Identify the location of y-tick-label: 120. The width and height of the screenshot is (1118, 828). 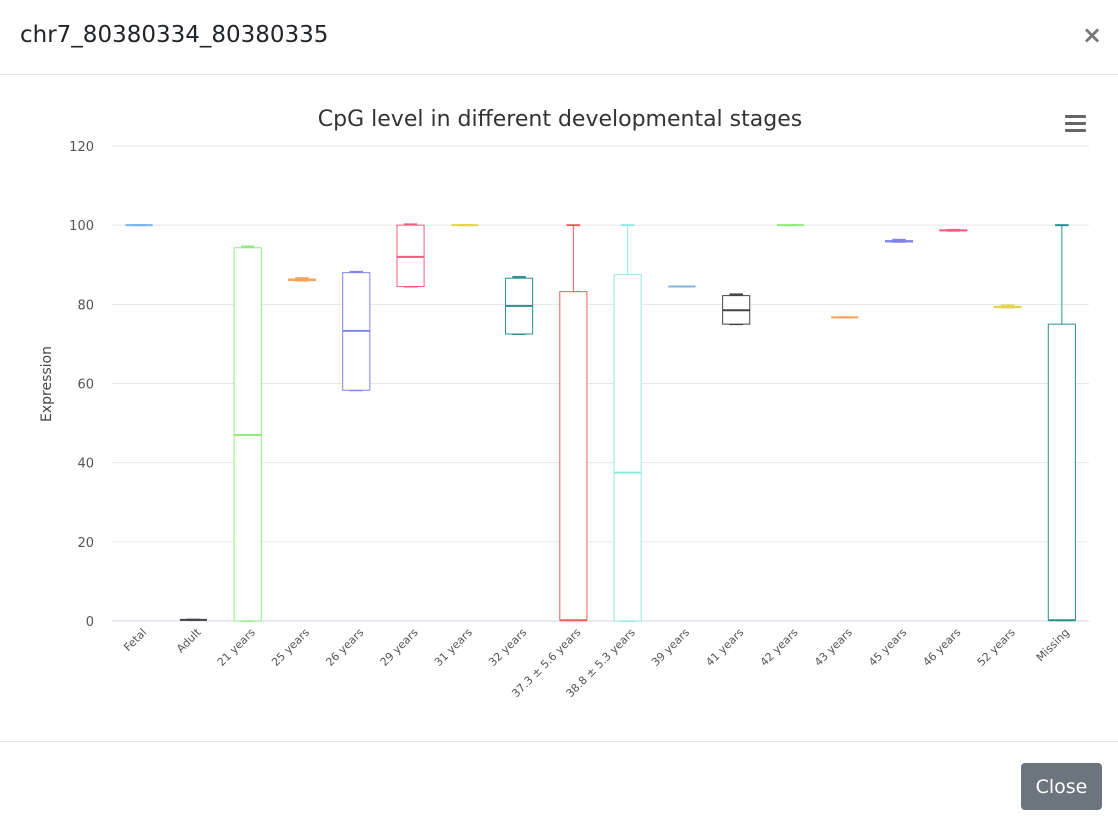
(81, 147).